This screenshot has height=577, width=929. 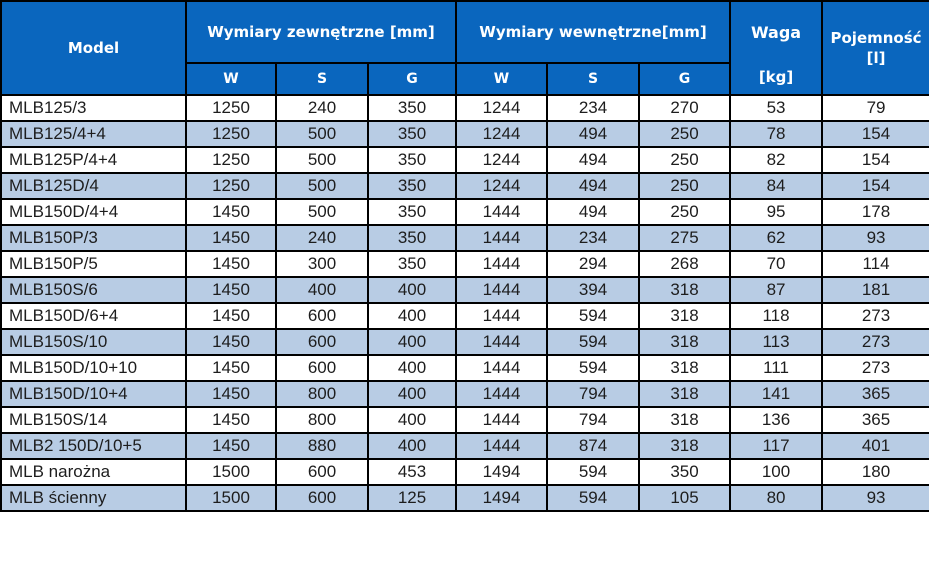 What do you see at coordinates (776, 32) in the screenshot?
I see `weight-label: Waga` at bounding box center [776, 32].